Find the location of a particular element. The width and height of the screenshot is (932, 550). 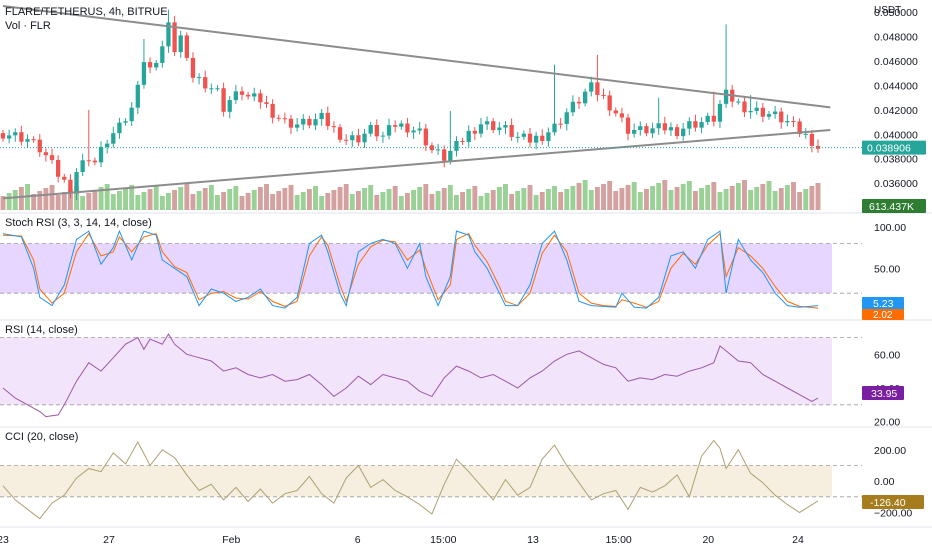

rsi-line is located at coordinates (410, 375).